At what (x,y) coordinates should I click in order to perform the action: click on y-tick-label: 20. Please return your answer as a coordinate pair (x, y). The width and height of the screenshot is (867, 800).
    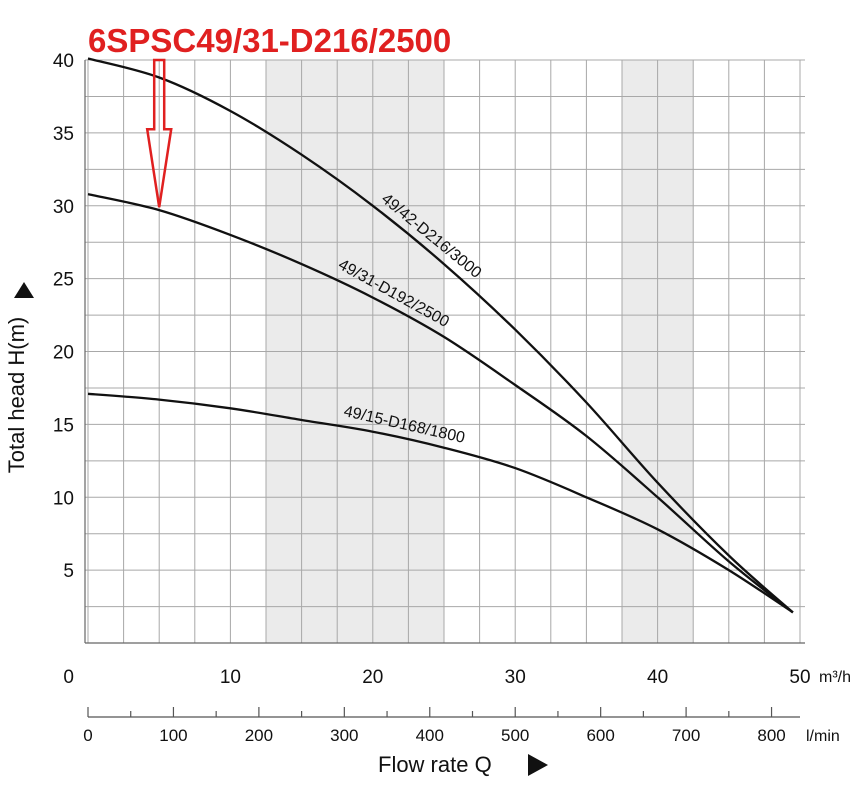
    Looking at the image, I should click on (63, 353).